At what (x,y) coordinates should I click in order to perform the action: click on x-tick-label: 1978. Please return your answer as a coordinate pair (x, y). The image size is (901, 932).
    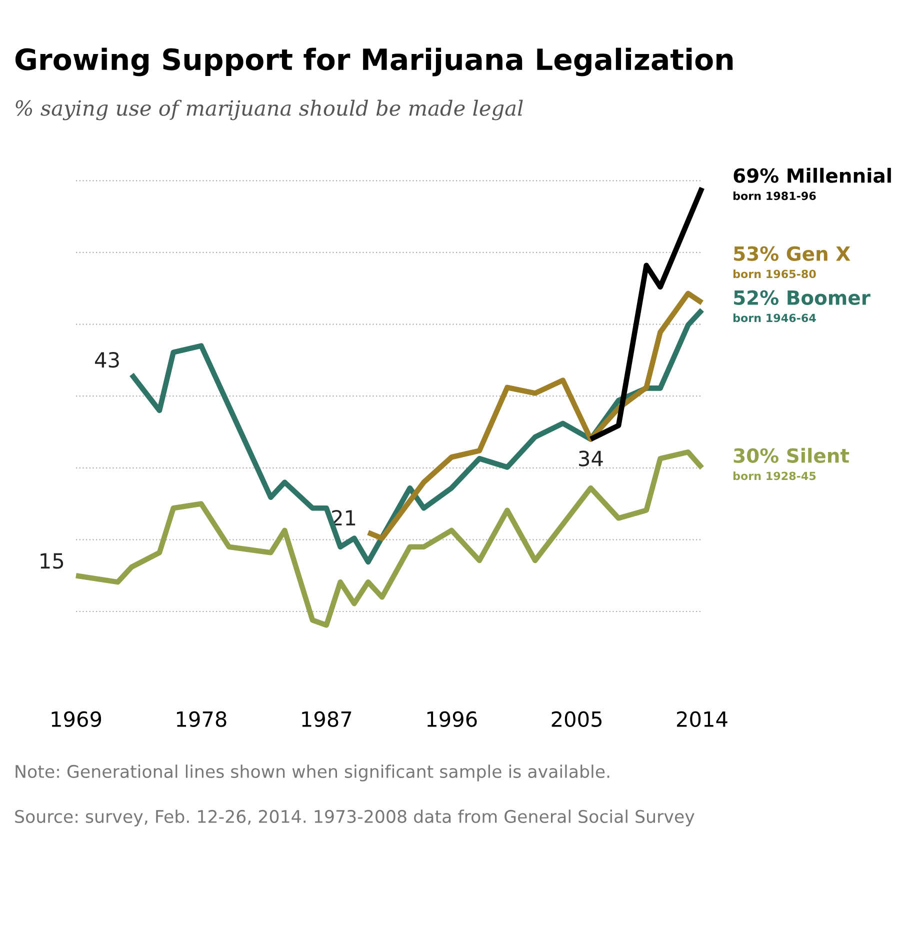
    Looking at the image, I should click on (201, 719).